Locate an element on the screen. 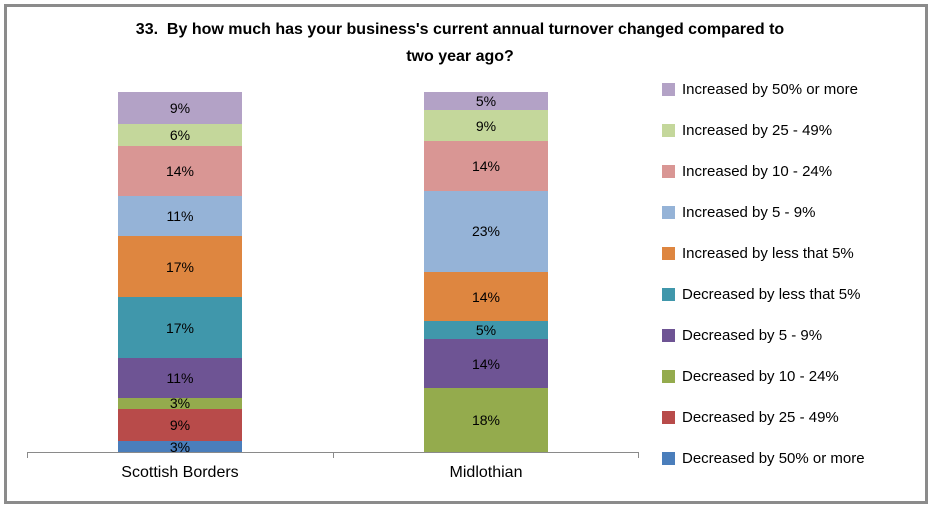  legend-item: Decreased by 50% or more is located at coordinates (763, 458).